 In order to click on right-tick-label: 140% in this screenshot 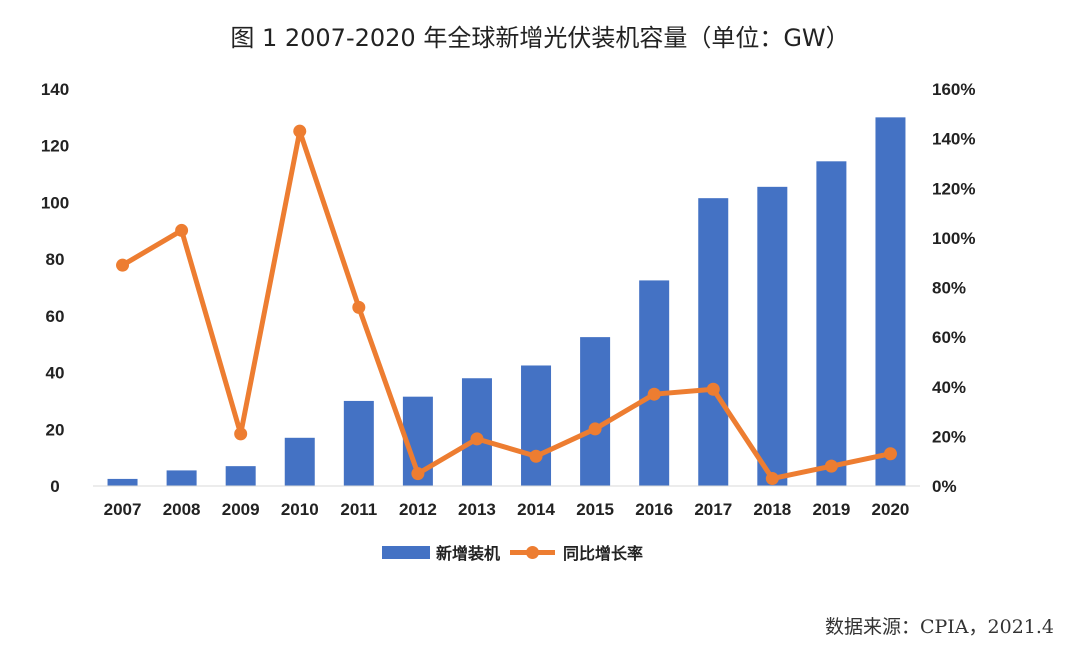, I will do `click(953, 139)`.